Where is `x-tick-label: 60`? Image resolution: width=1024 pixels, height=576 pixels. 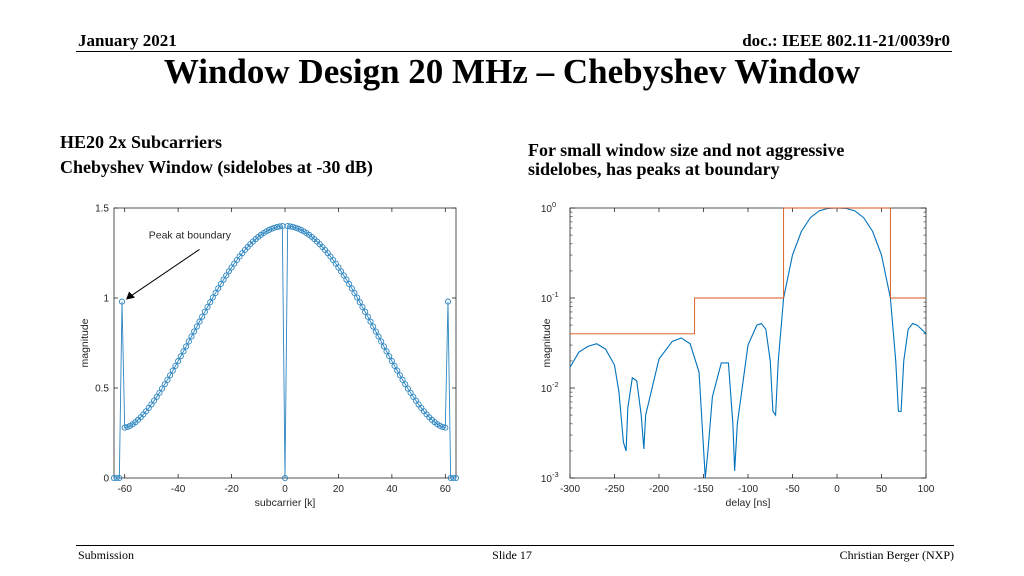 x-tick-label: 60 is located at coordinates (446, 489).